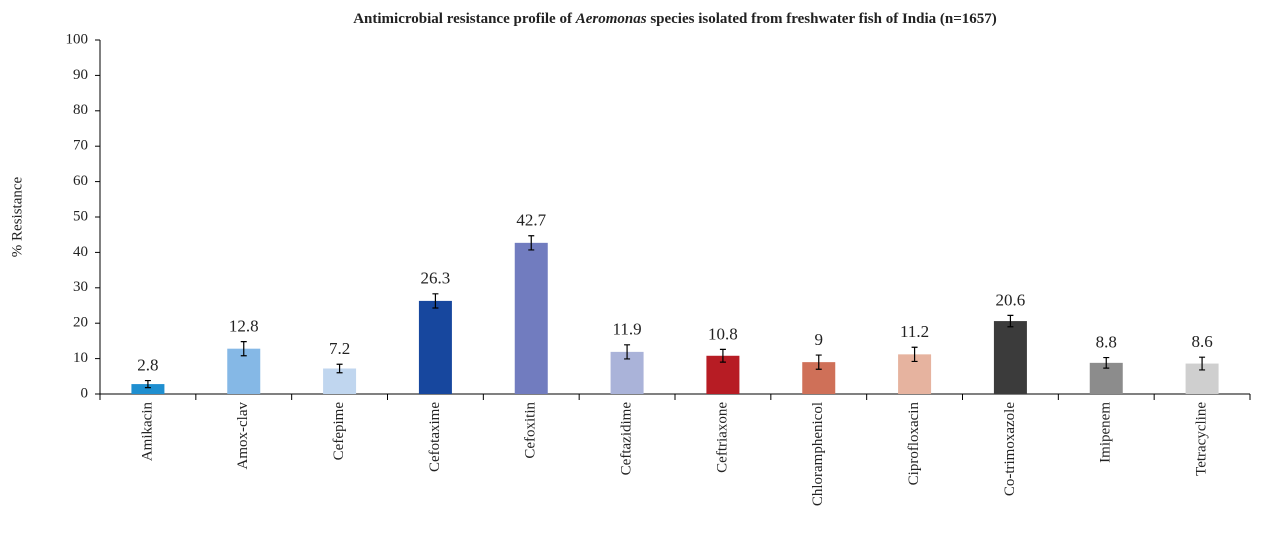 This screenshot has height=545, width=1264. What do you see at coordinates (819, 339) in the screenshot?
I see `value-label: 9` at bounding box center [819, 339].